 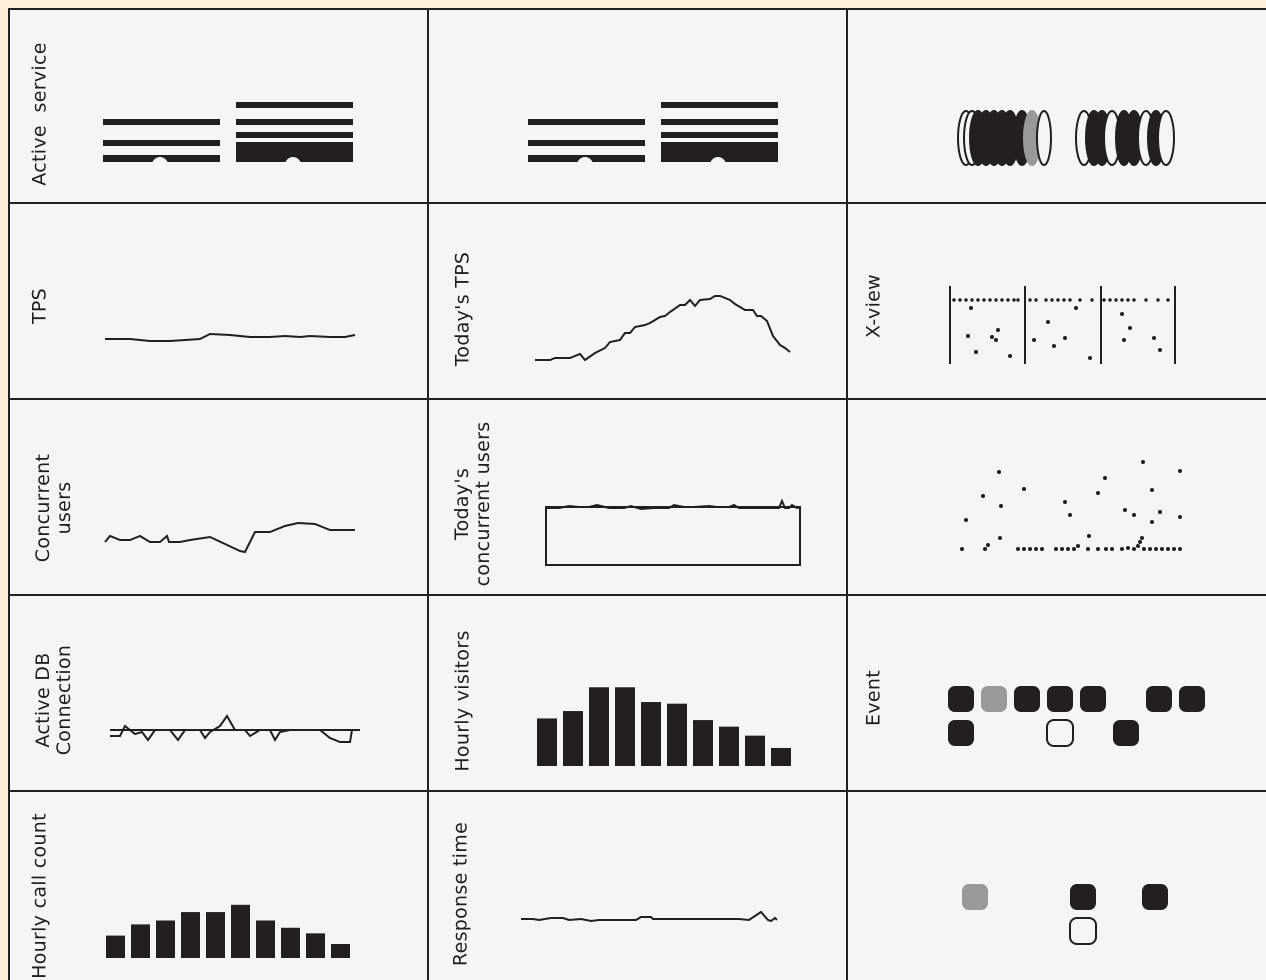 What do you see at coordinates (637, 497) in the screenshot?
I see `panel-todays-concurrent-users: Today's concurrent users` at bounding box center [637, 497].